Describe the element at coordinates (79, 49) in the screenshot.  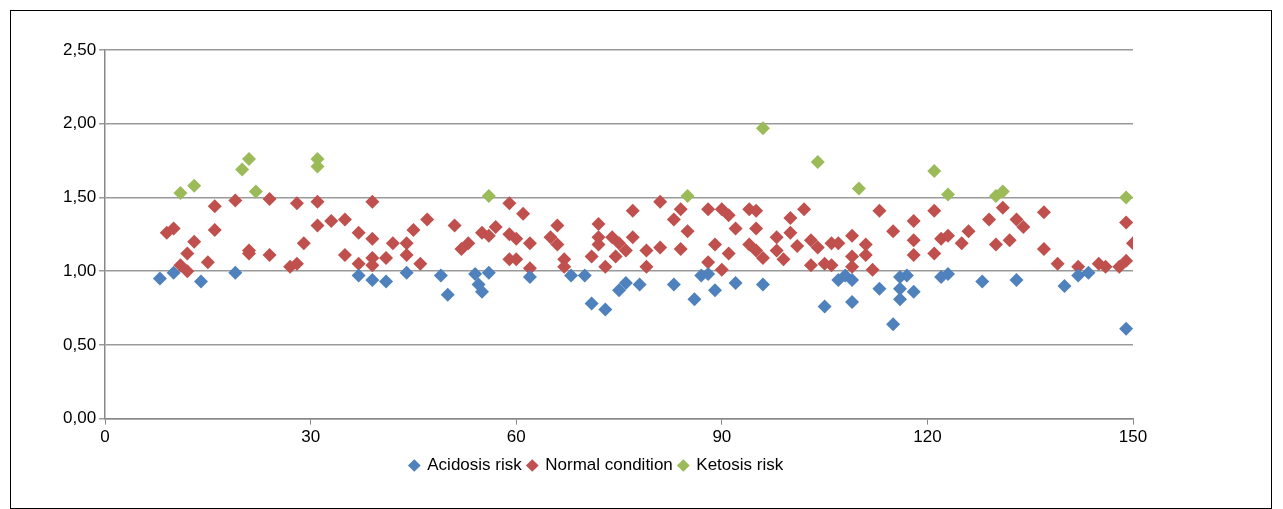
I see `y-tick-label: 2,50` at that location.